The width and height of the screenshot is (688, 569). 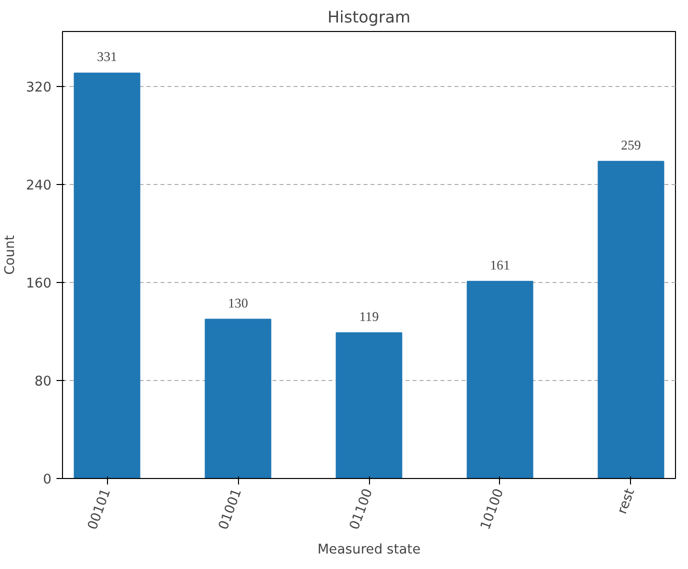 I want to click on x-tick-label: 01001, so click(x=231, y=509).